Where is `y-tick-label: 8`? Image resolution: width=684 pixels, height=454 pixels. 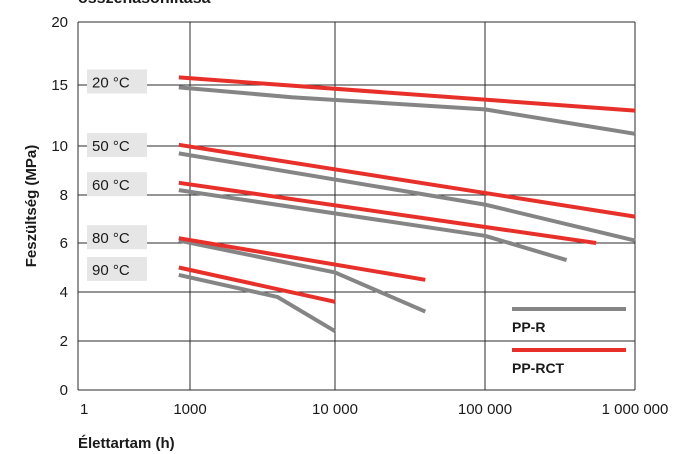 y-tick-label: 8 is located at coordinates (64, 195).